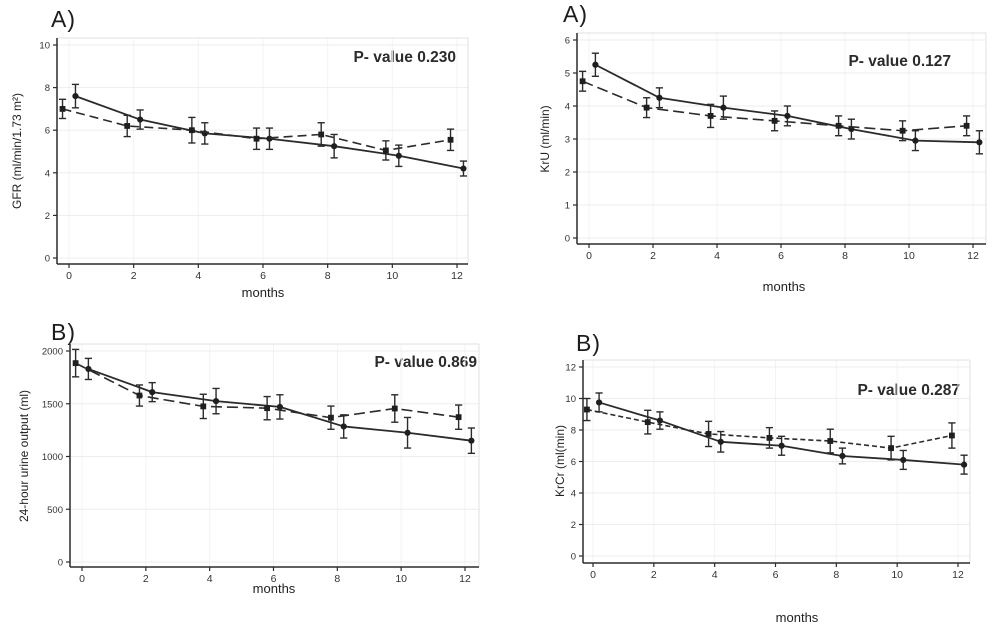  I want to click on p-value-annotation: P- value 0.127, so click(899, 61).